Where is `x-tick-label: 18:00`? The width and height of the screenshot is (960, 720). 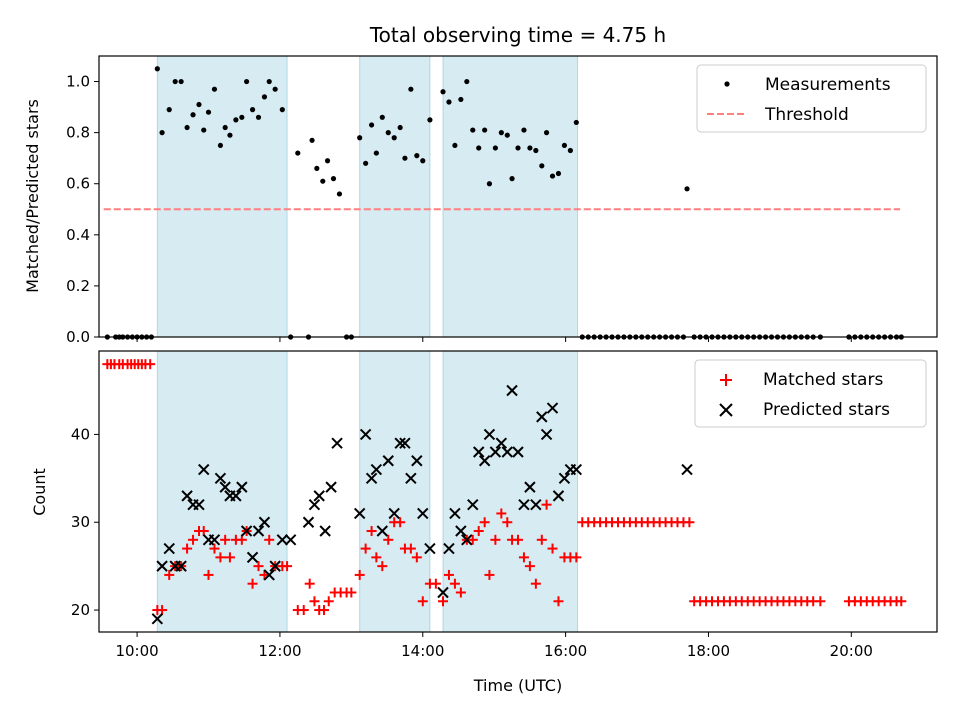
x-tick-label: 18:00 is located at coordinates (708, 651).